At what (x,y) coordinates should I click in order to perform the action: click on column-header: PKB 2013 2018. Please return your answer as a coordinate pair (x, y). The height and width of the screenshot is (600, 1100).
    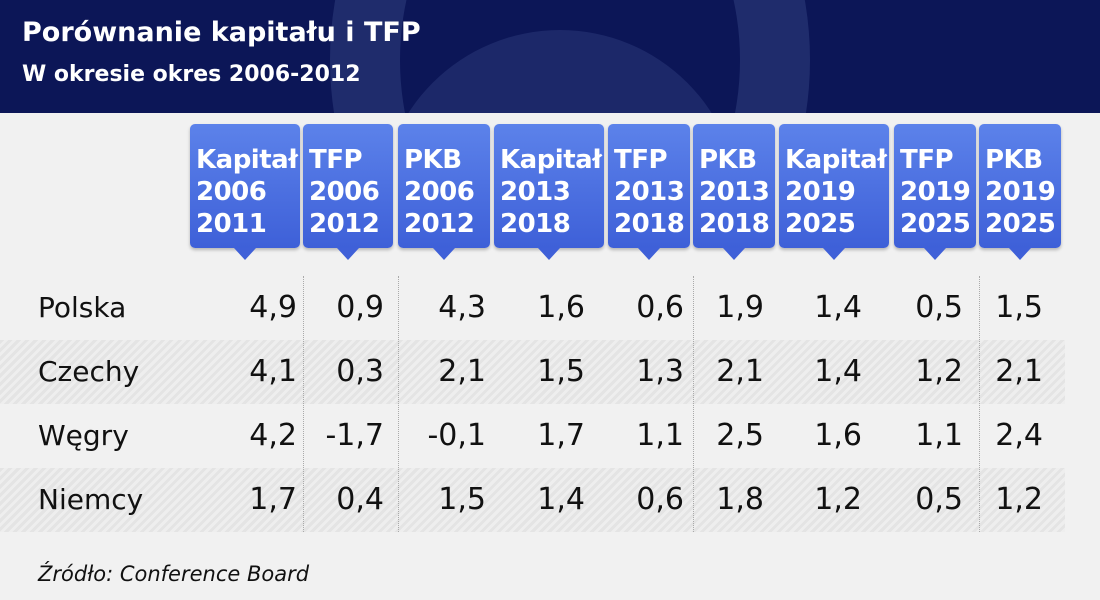
    Looking at the image, I should click on (734, 192).